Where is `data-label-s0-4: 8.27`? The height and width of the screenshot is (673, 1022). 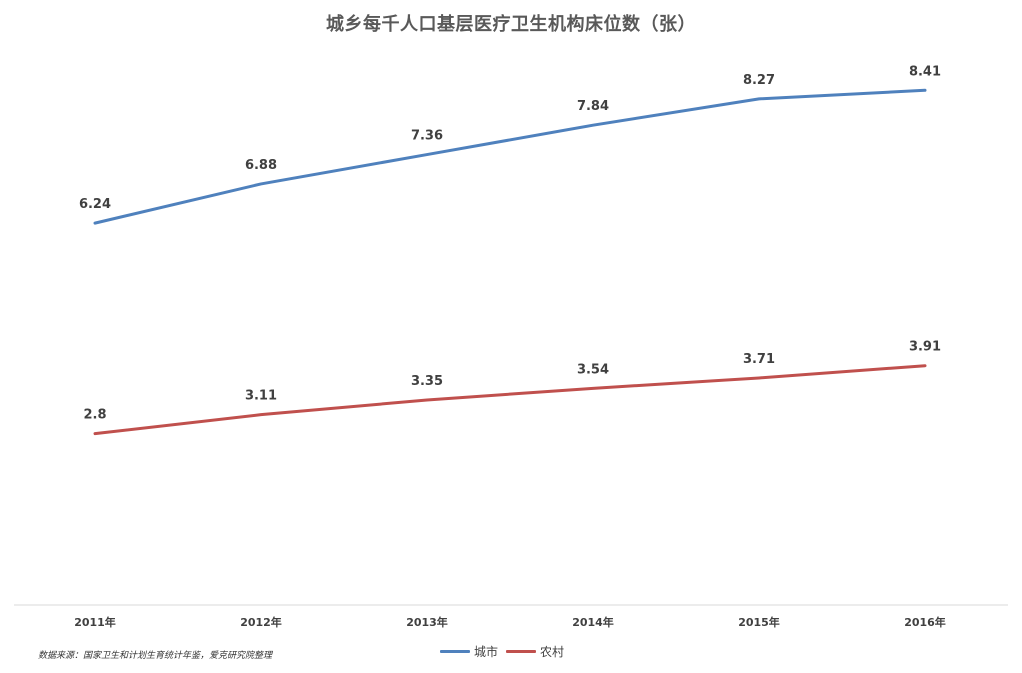 data-label-s0-4: 8.27 is located at coordinates (759, 80).